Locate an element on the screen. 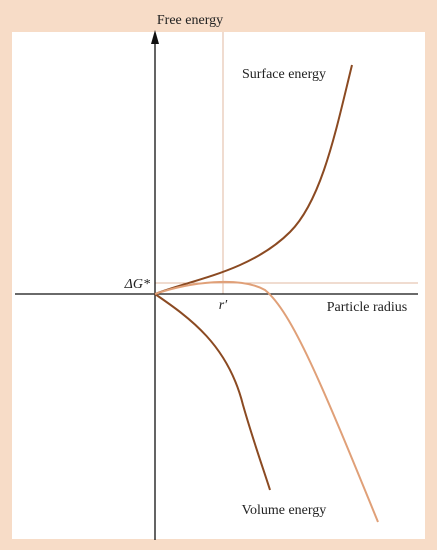 This screenshot has width=437, height=550. critical-energy-label: ΔG* is located at coordinates (137, 284).